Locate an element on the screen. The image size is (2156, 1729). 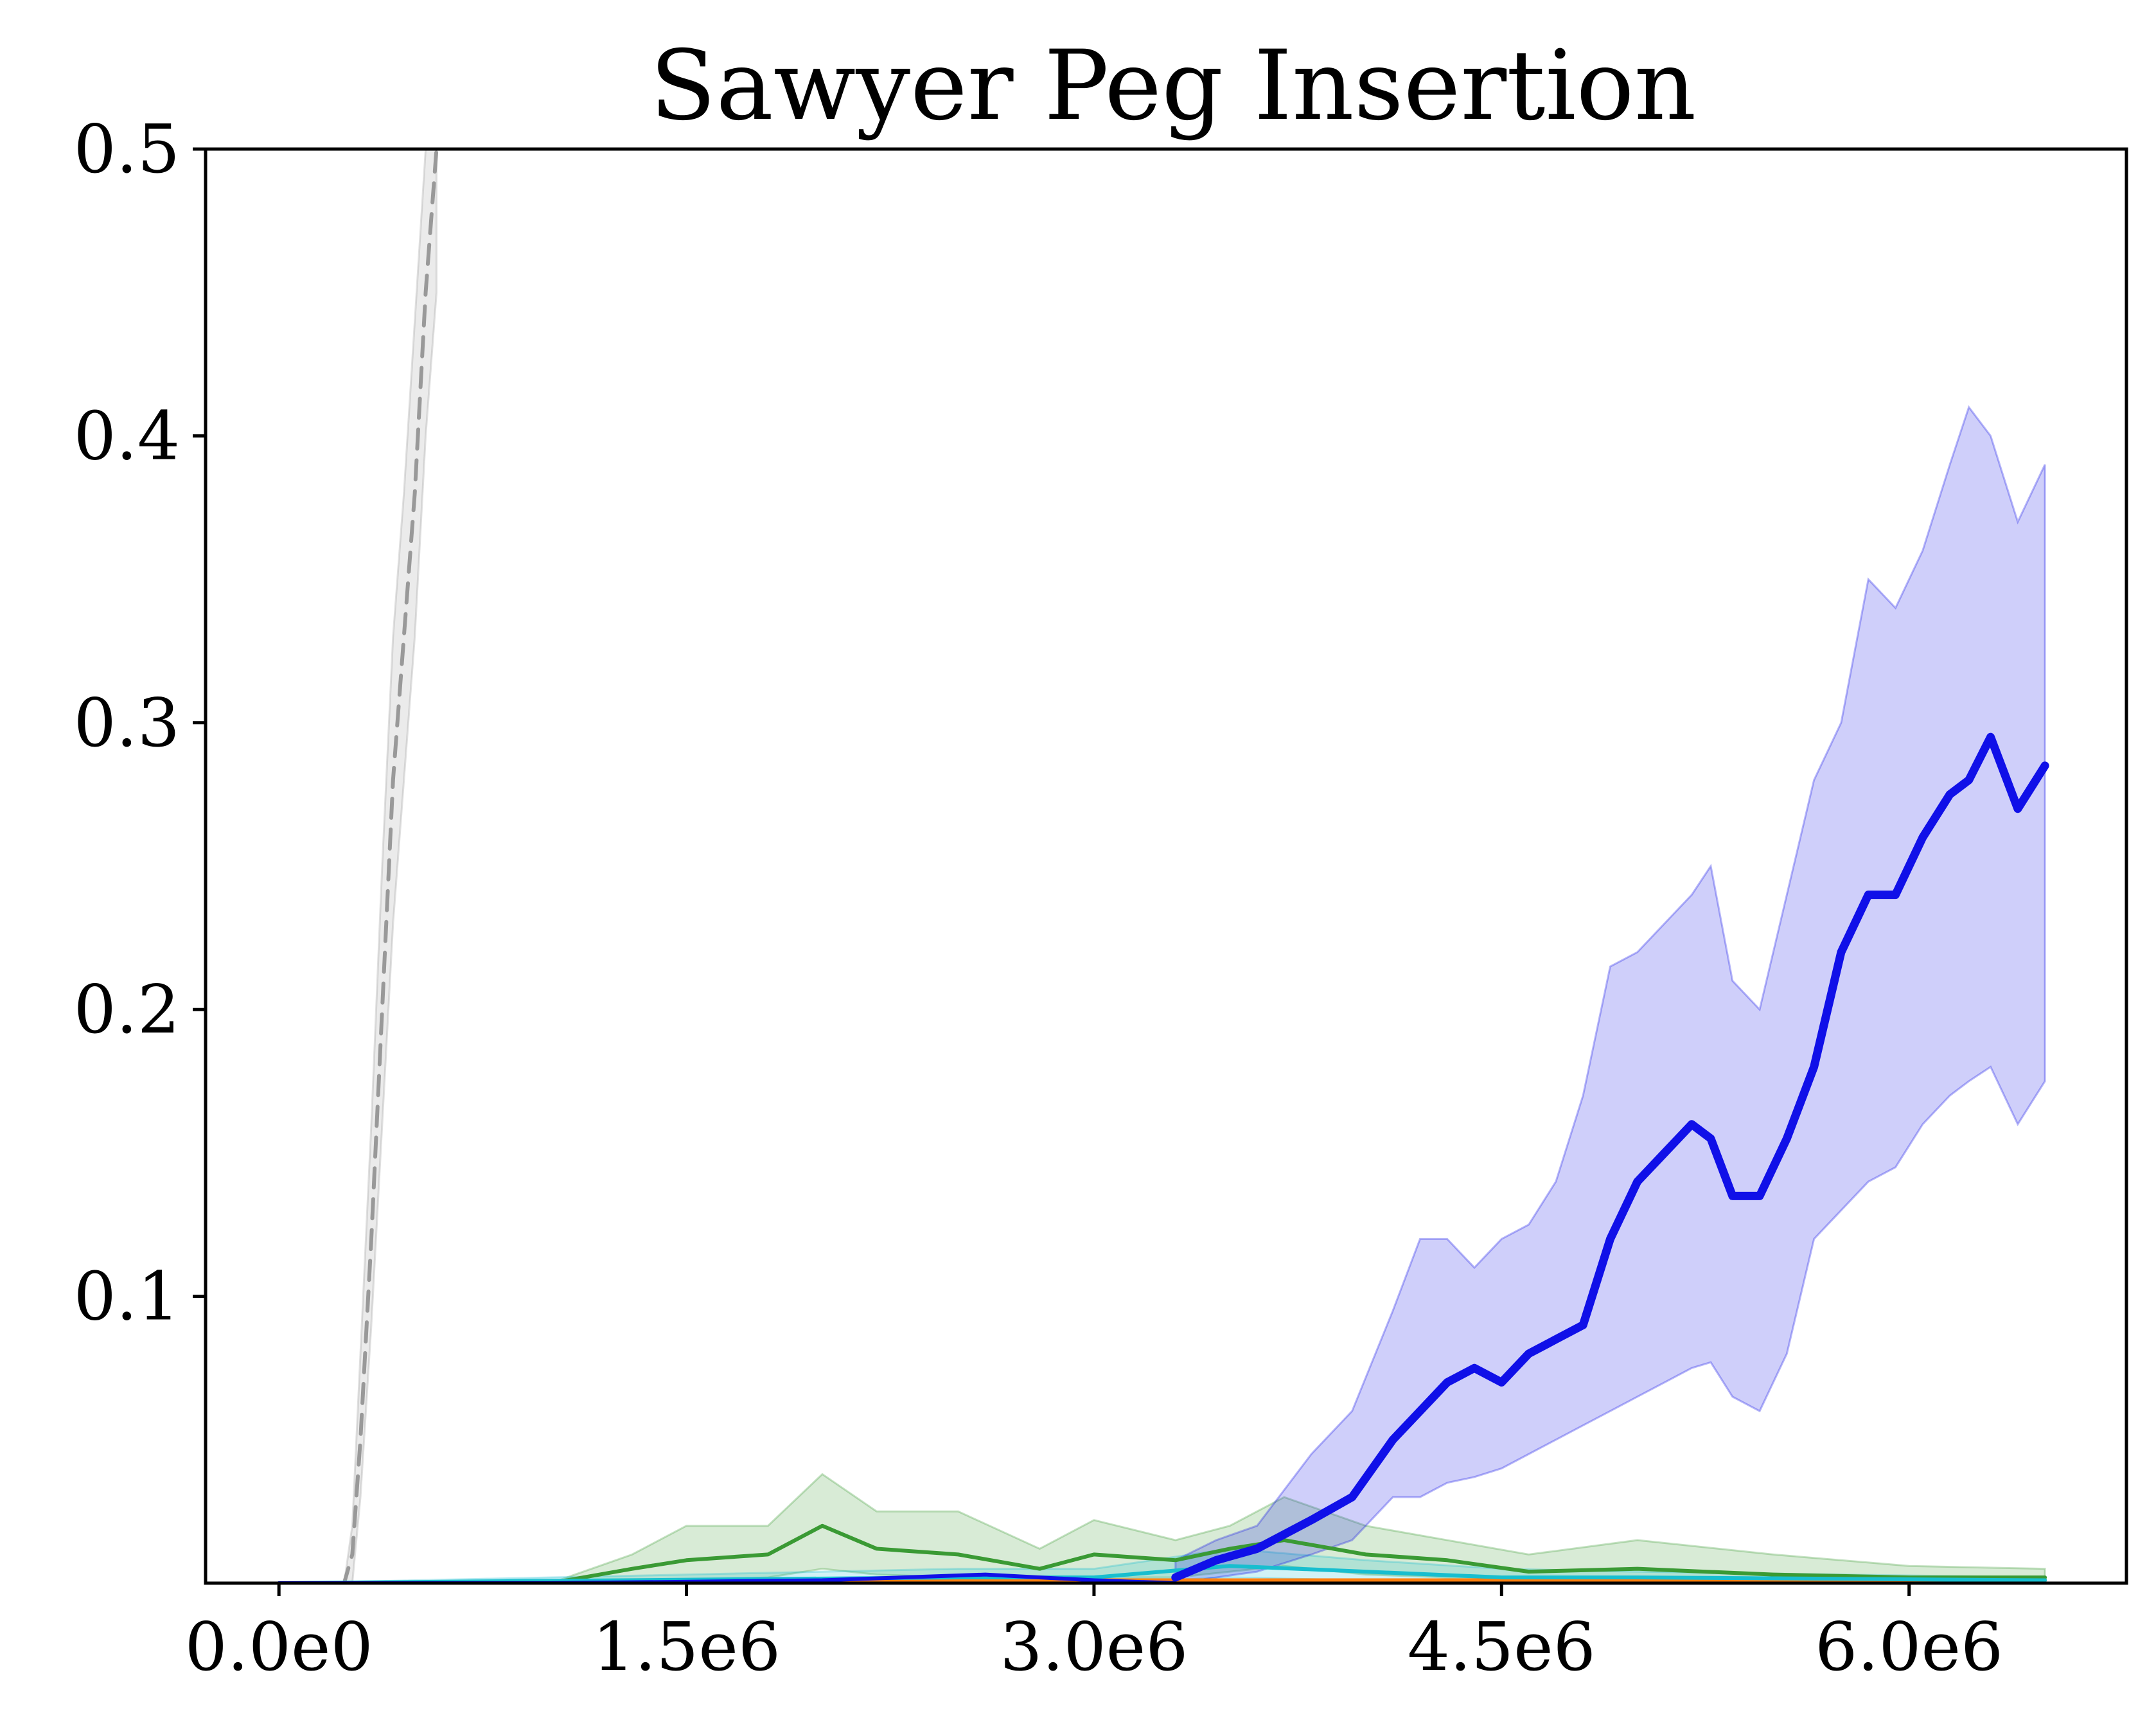
y-axis: 0.1 0.2 0.3 0.4 0.5 is located at coordinates (140, 723).